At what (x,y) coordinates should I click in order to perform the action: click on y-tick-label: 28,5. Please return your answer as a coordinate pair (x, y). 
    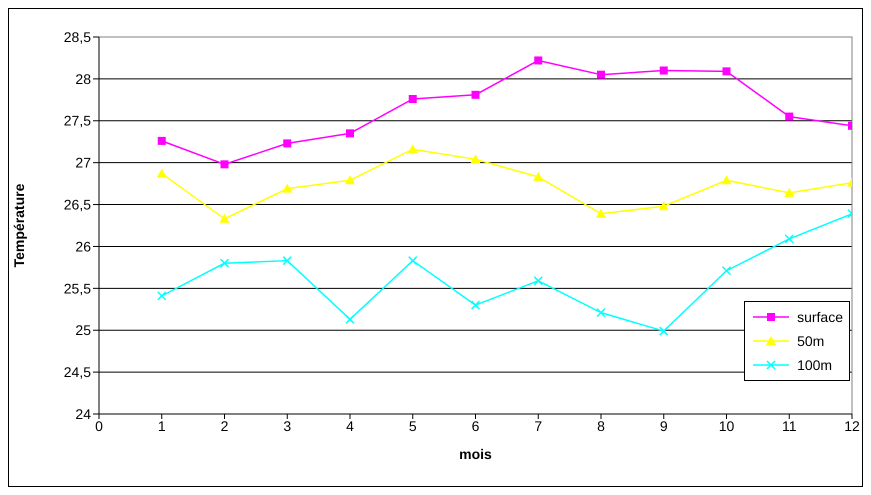
    Looking at the image, I should click on (78, 36).